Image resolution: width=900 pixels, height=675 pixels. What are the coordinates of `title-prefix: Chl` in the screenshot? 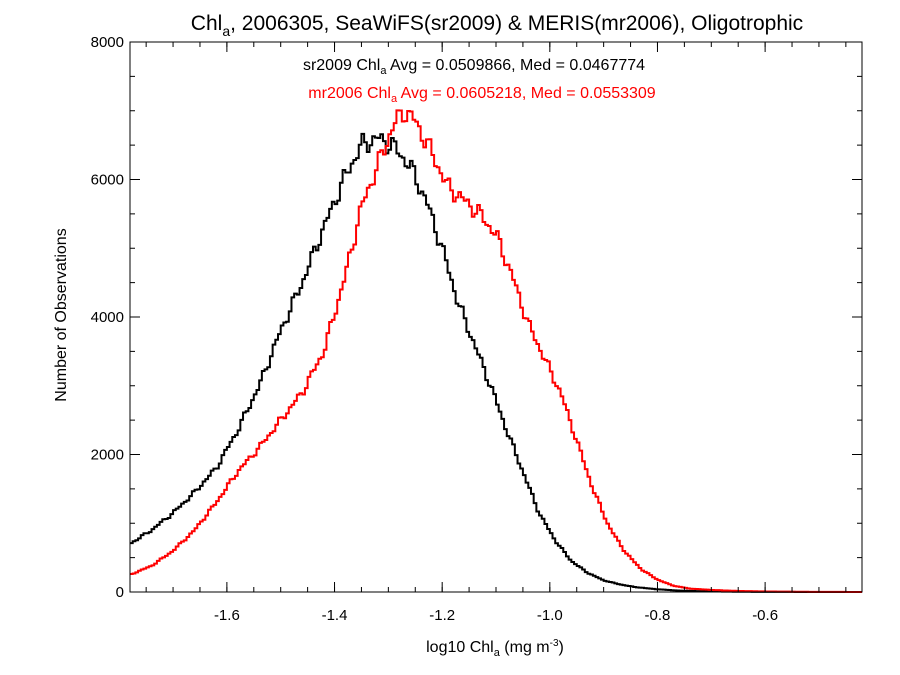 It's located at (207, 23).